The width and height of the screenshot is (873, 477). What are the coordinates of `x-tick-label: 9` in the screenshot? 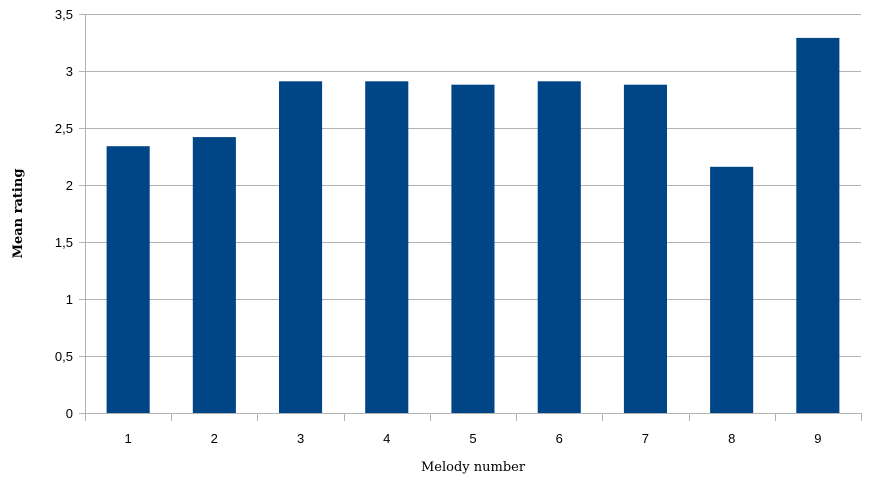 It's located at (817, 438).